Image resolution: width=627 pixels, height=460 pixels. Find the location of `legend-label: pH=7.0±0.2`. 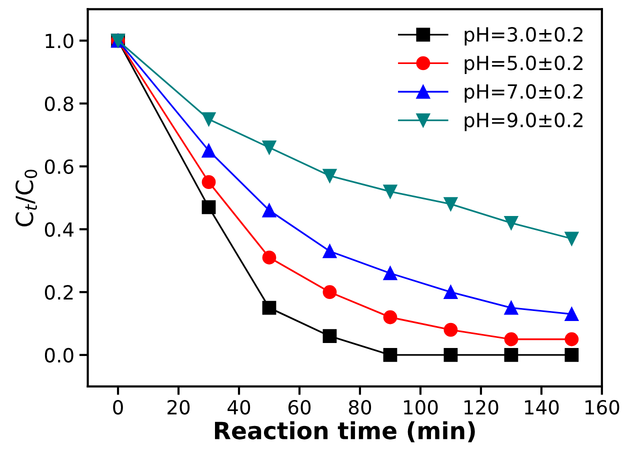

legend-label: pH=7.0±0.2 is located at coordinates (523, 93).